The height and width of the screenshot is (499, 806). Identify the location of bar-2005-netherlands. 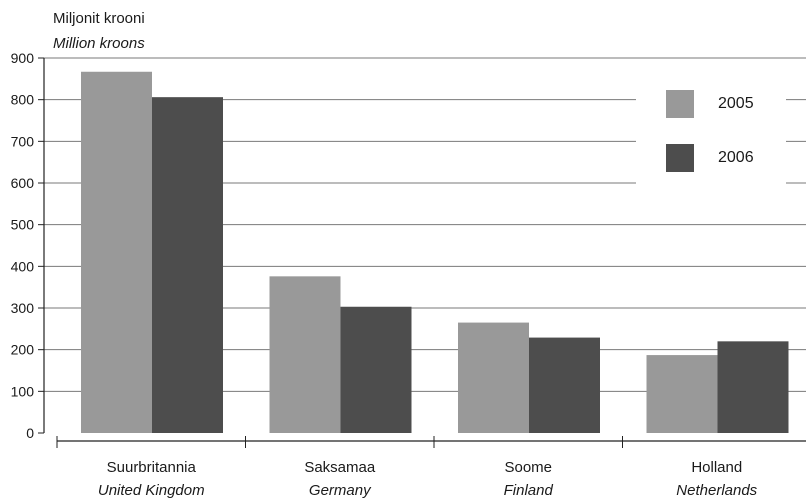
(682, 394).